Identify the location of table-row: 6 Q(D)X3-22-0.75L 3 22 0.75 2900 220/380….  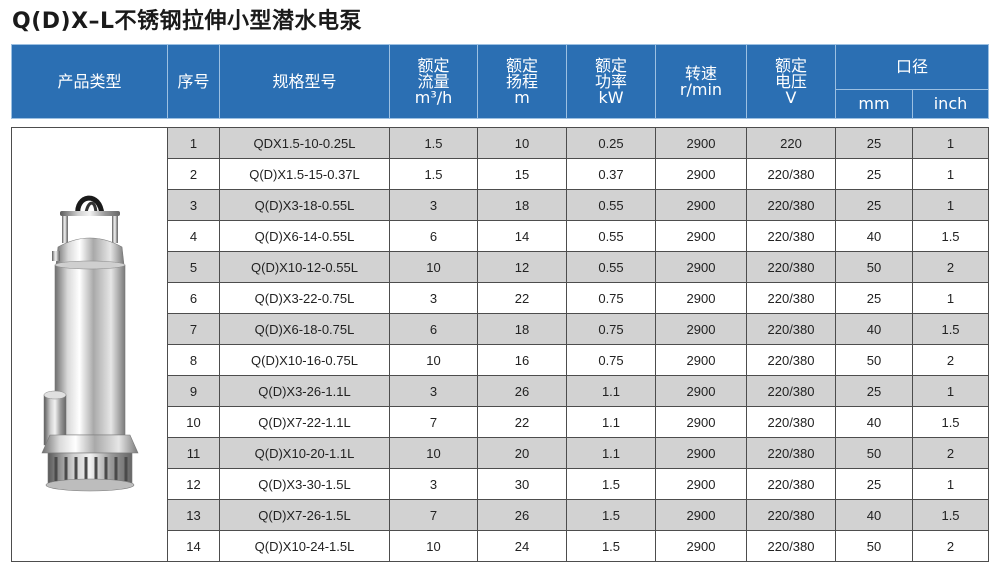
(501, 298).